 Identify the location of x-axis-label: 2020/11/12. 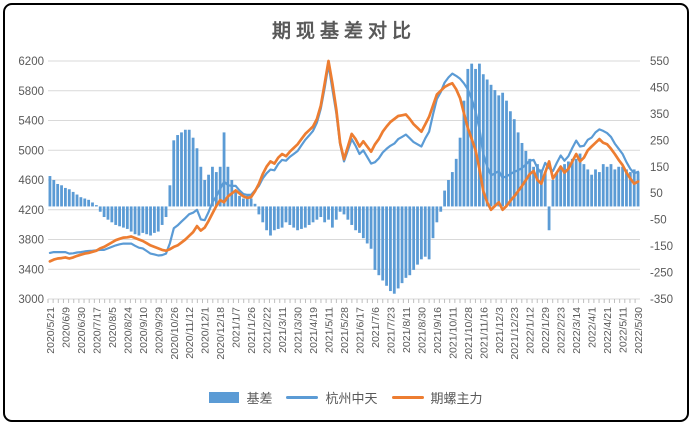
(190, 333).